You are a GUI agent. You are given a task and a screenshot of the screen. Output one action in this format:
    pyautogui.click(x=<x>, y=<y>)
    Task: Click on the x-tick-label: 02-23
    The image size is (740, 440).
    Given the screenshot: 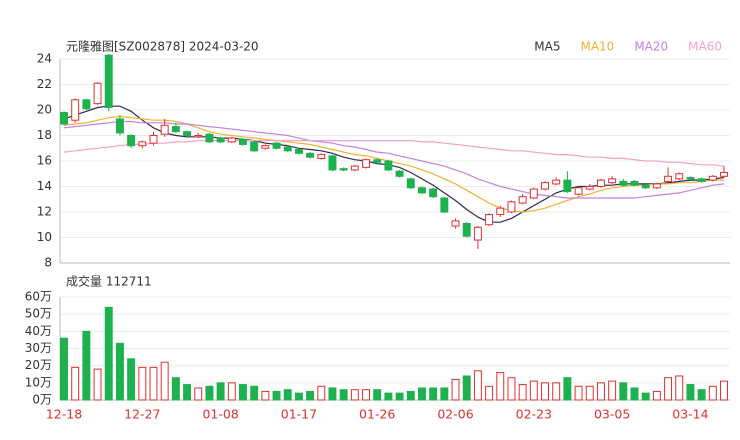 What is the action you would take?
    pyautogui.click(x=534, y=414)
    